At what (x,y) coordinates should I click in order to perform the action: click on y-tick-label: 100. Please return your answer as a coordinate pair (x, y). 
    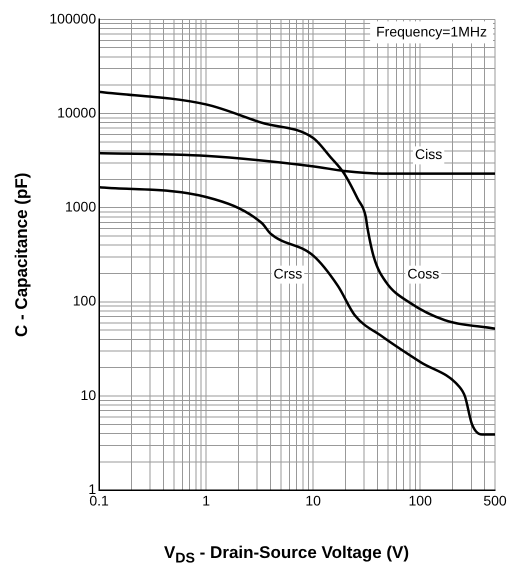
    Looking at the image, I should click on (84, 300).